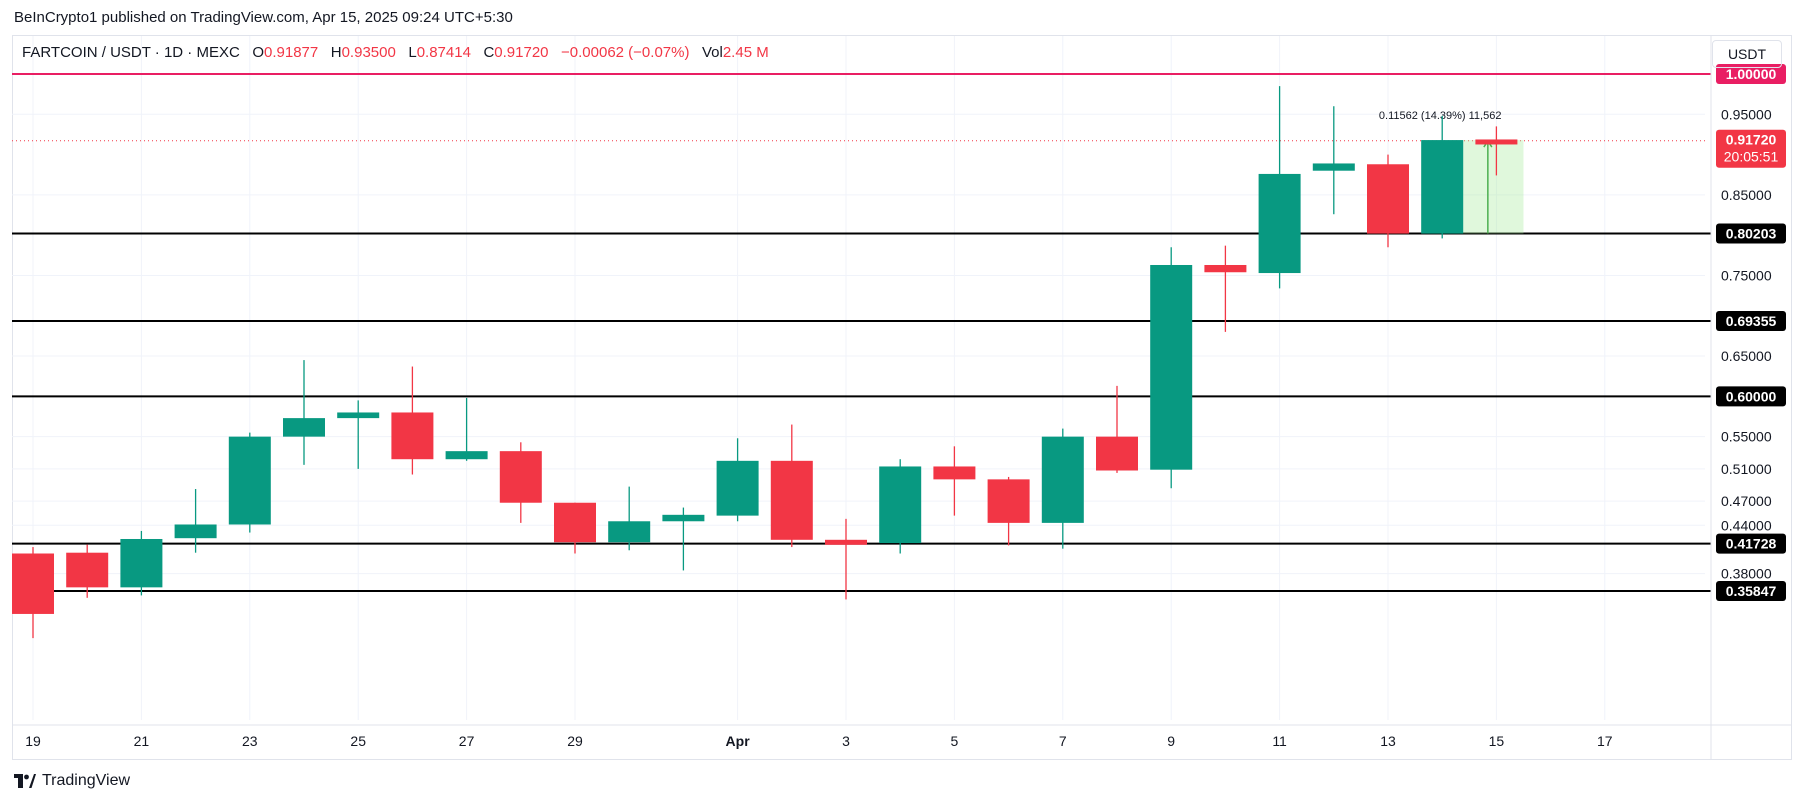 The height and width of the screenshot is (803, 1804). I want to click on price-tick-label: 0.75000, so click(1746, 275).